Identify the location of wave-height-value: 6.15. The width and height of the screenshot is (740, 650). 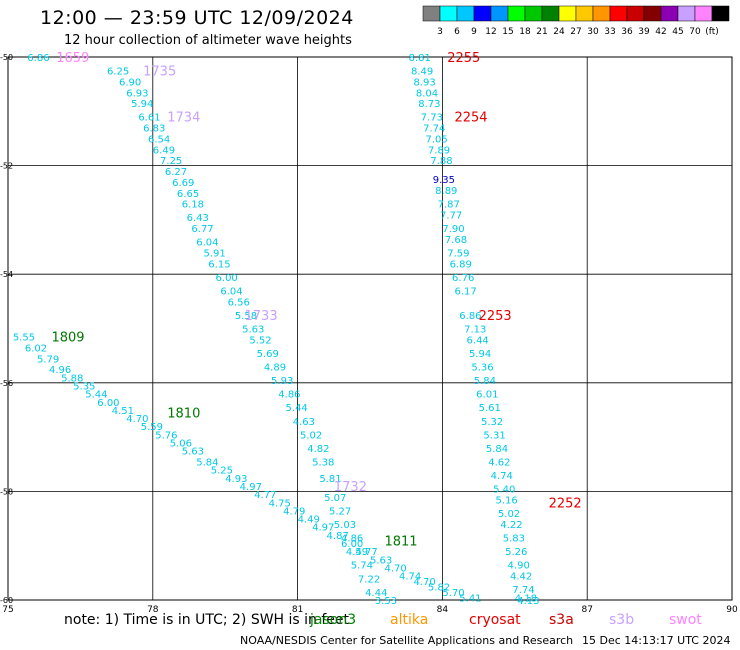
(219, 264).